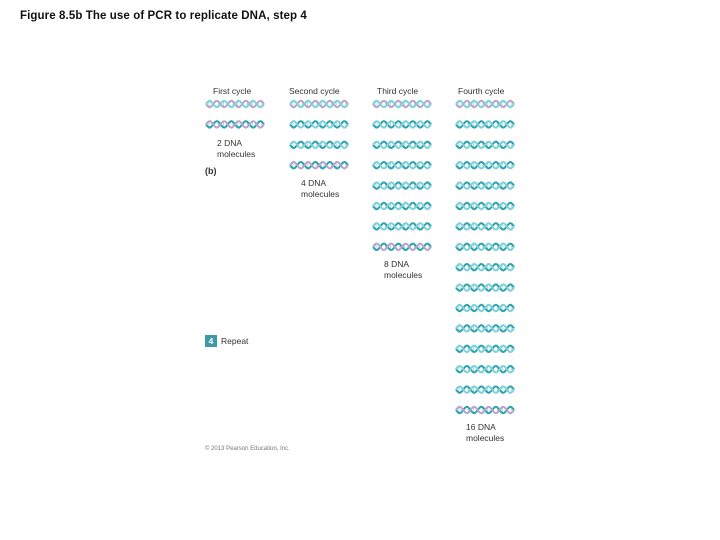 The image size is (720, 540). What do you see at coordinates (403, 269) in the screenshot?
I see `cycle-3-molecule-count: 8 DNA molecules` at bounding box center [403, 269].